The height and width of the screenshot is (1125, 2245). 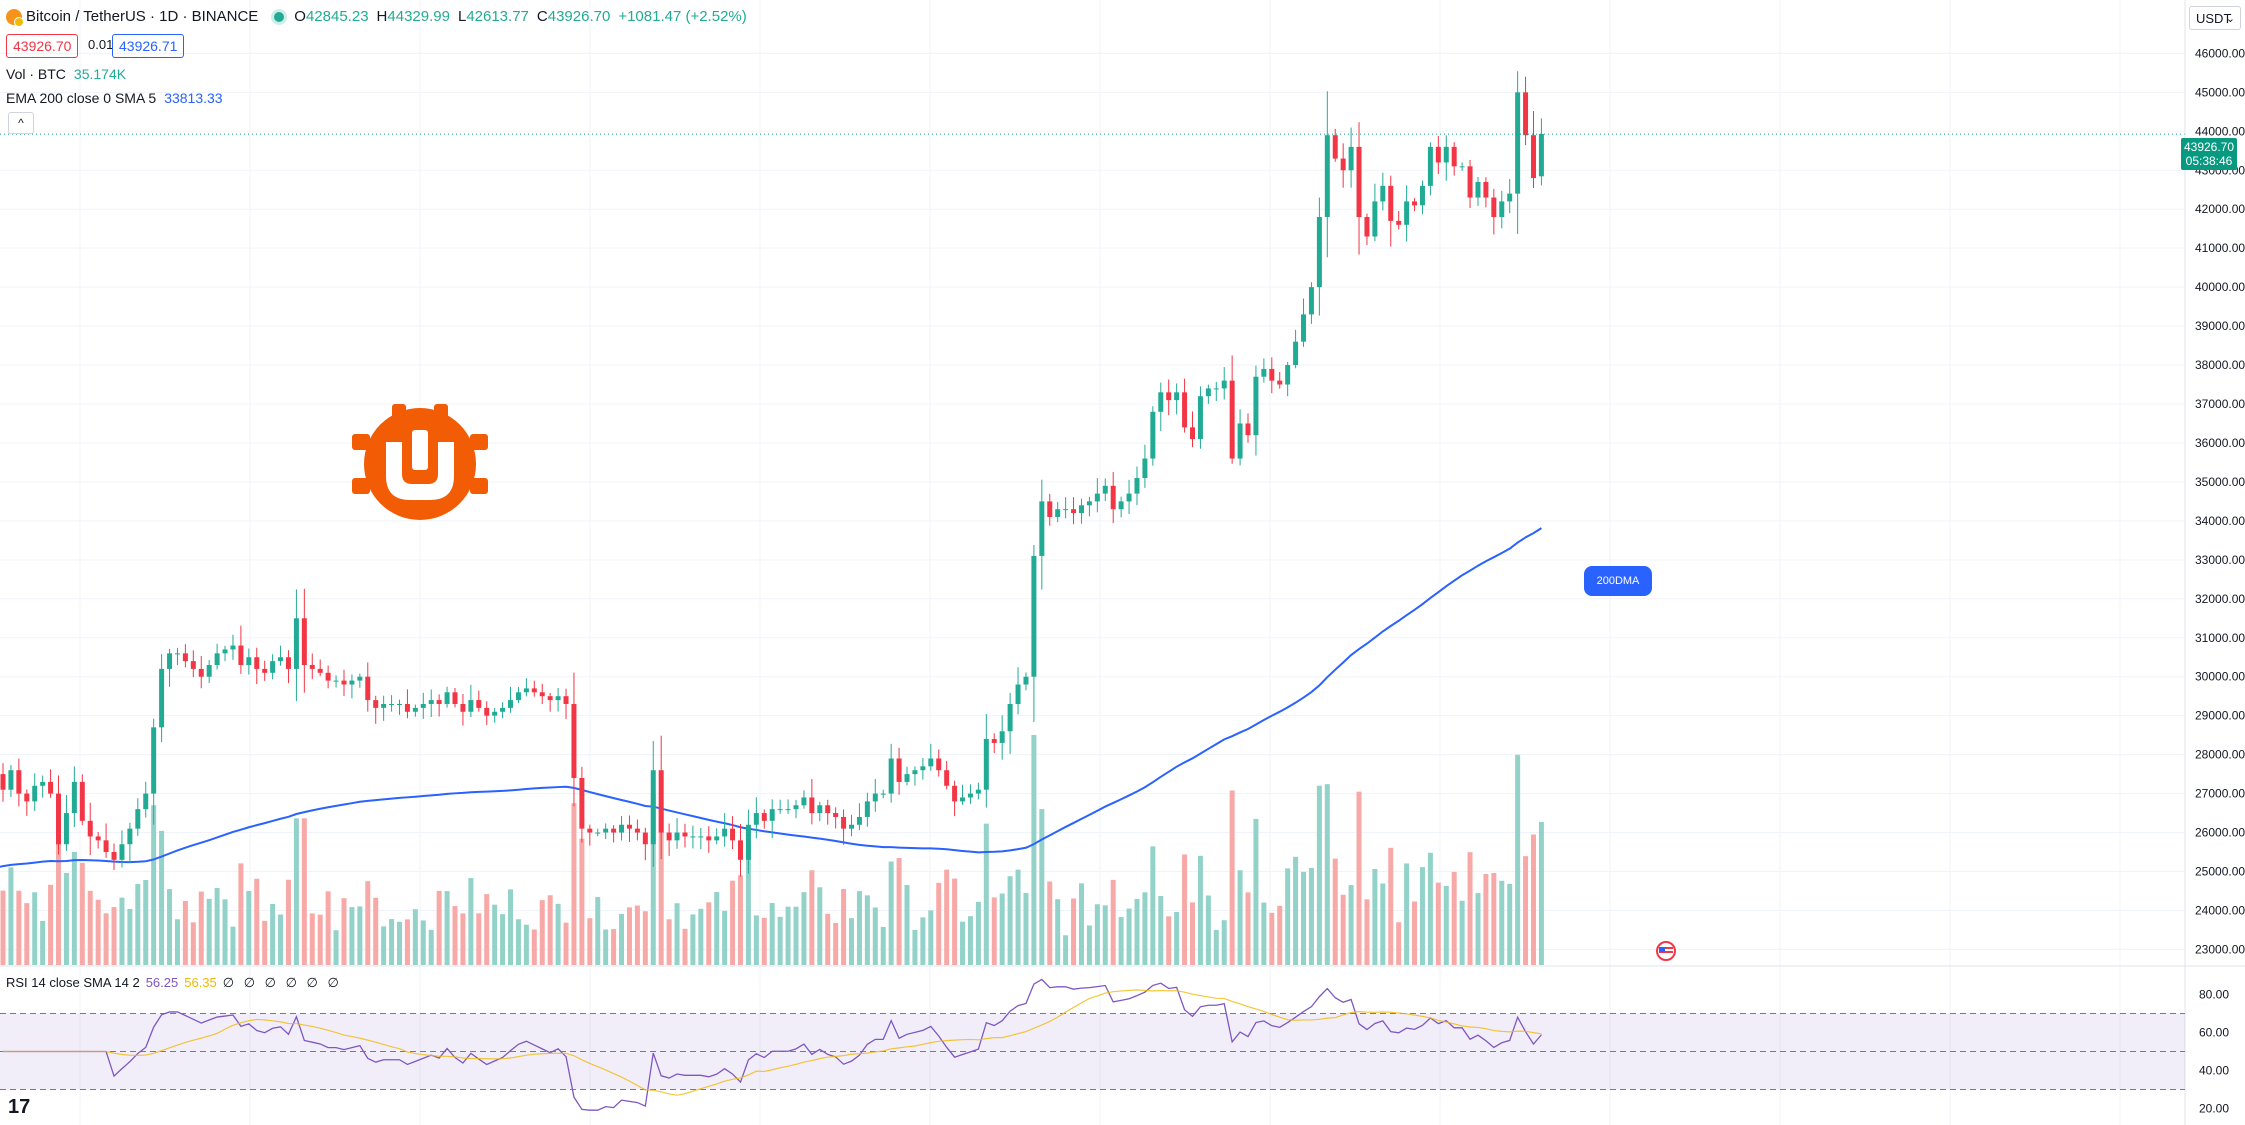 I want to click on currency-selector: USDT ⌄, so click(x=2215, y=18).